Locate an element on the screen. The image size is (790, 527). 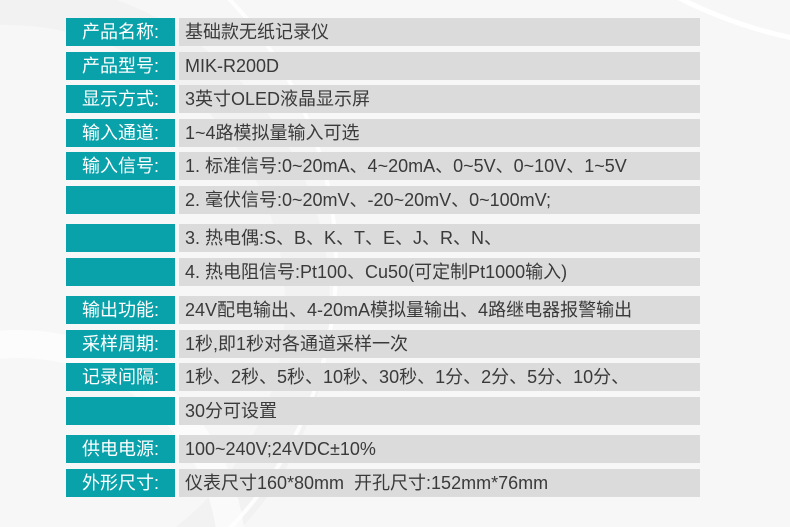
spec-row-value: 30分可设置 is located at coordinates (439, 410).